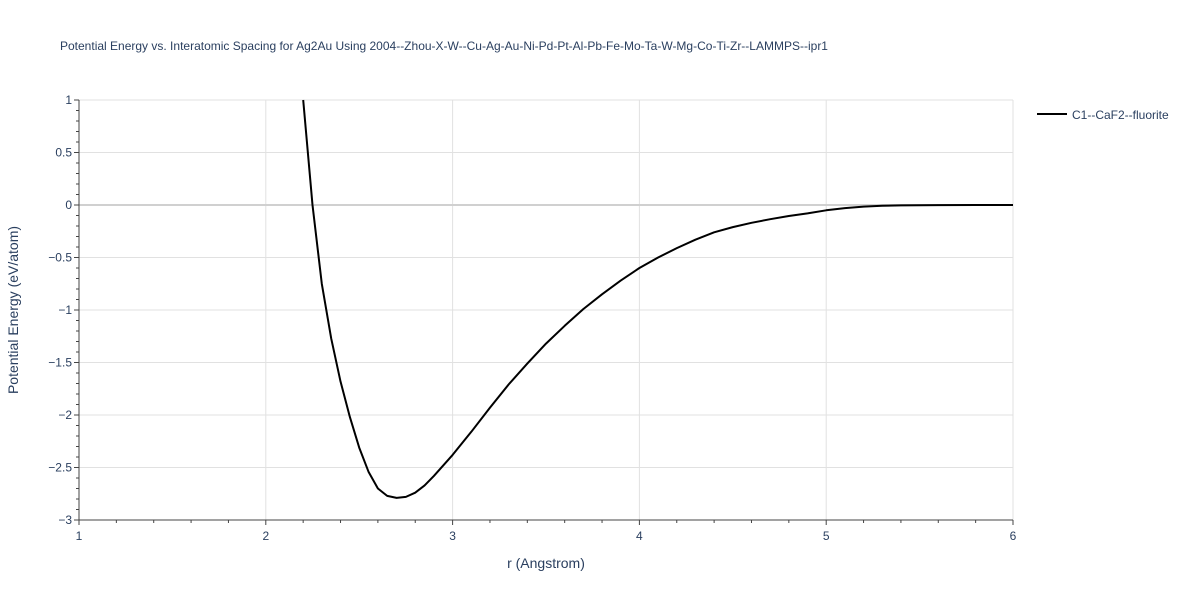  What do you see at coordinates (68, 205) in the screenshot?
I see `y-tick-label: 0` at bounding box center [68, 205].